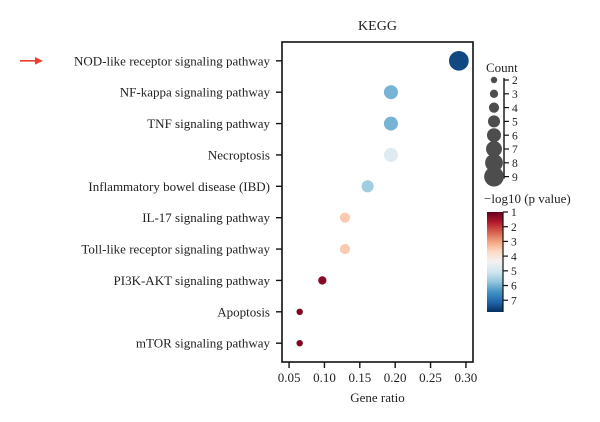 Image resolution: width=600 pixels, height=422 pixels. What do you see at coordinates (377, 397) in the screenshot?
I see `x-axis-title: Gene ratio` at bounding box center [377, 397].